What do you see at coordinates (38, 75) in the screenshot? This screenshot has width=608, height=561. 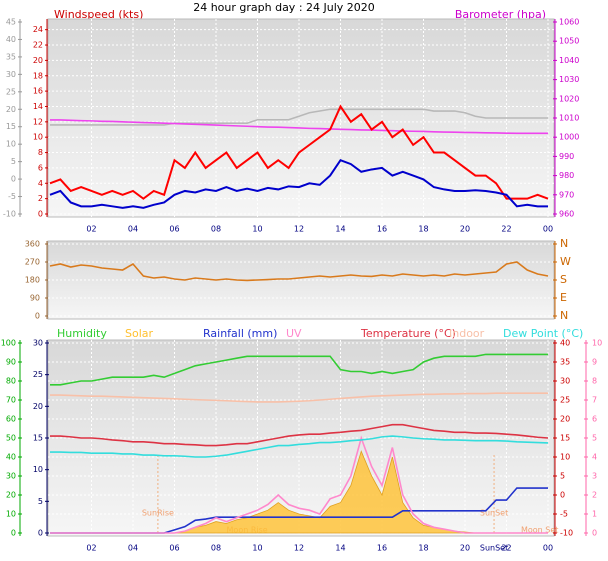 I see `y-tick-label: 18` at bounding box center [38, 75].